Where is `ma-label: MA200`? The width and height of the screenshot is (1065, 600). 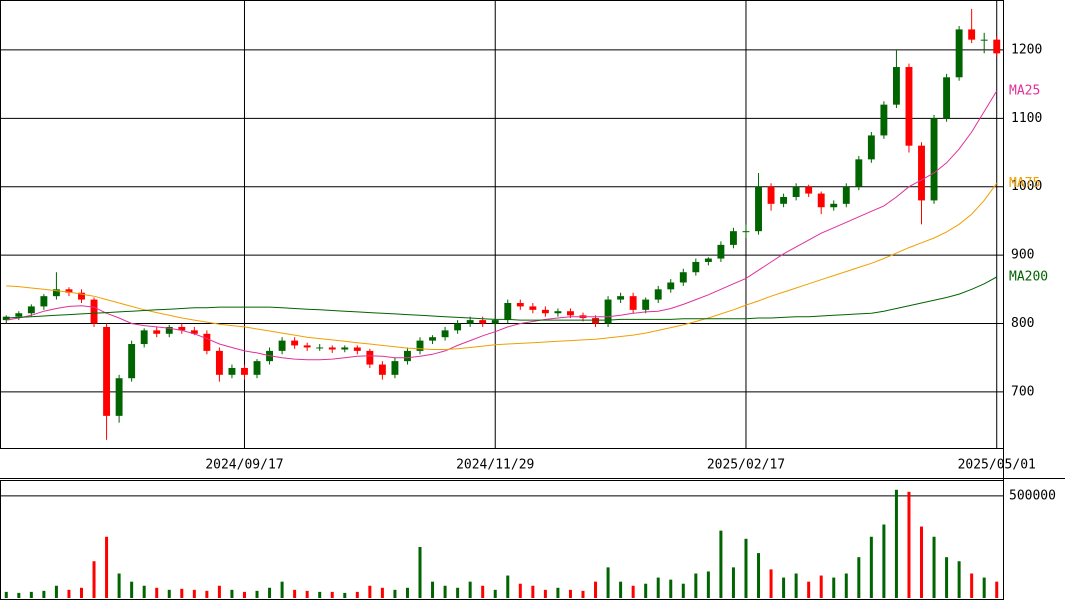 ma-label: MA200 is located at coordinates (1028, 277).